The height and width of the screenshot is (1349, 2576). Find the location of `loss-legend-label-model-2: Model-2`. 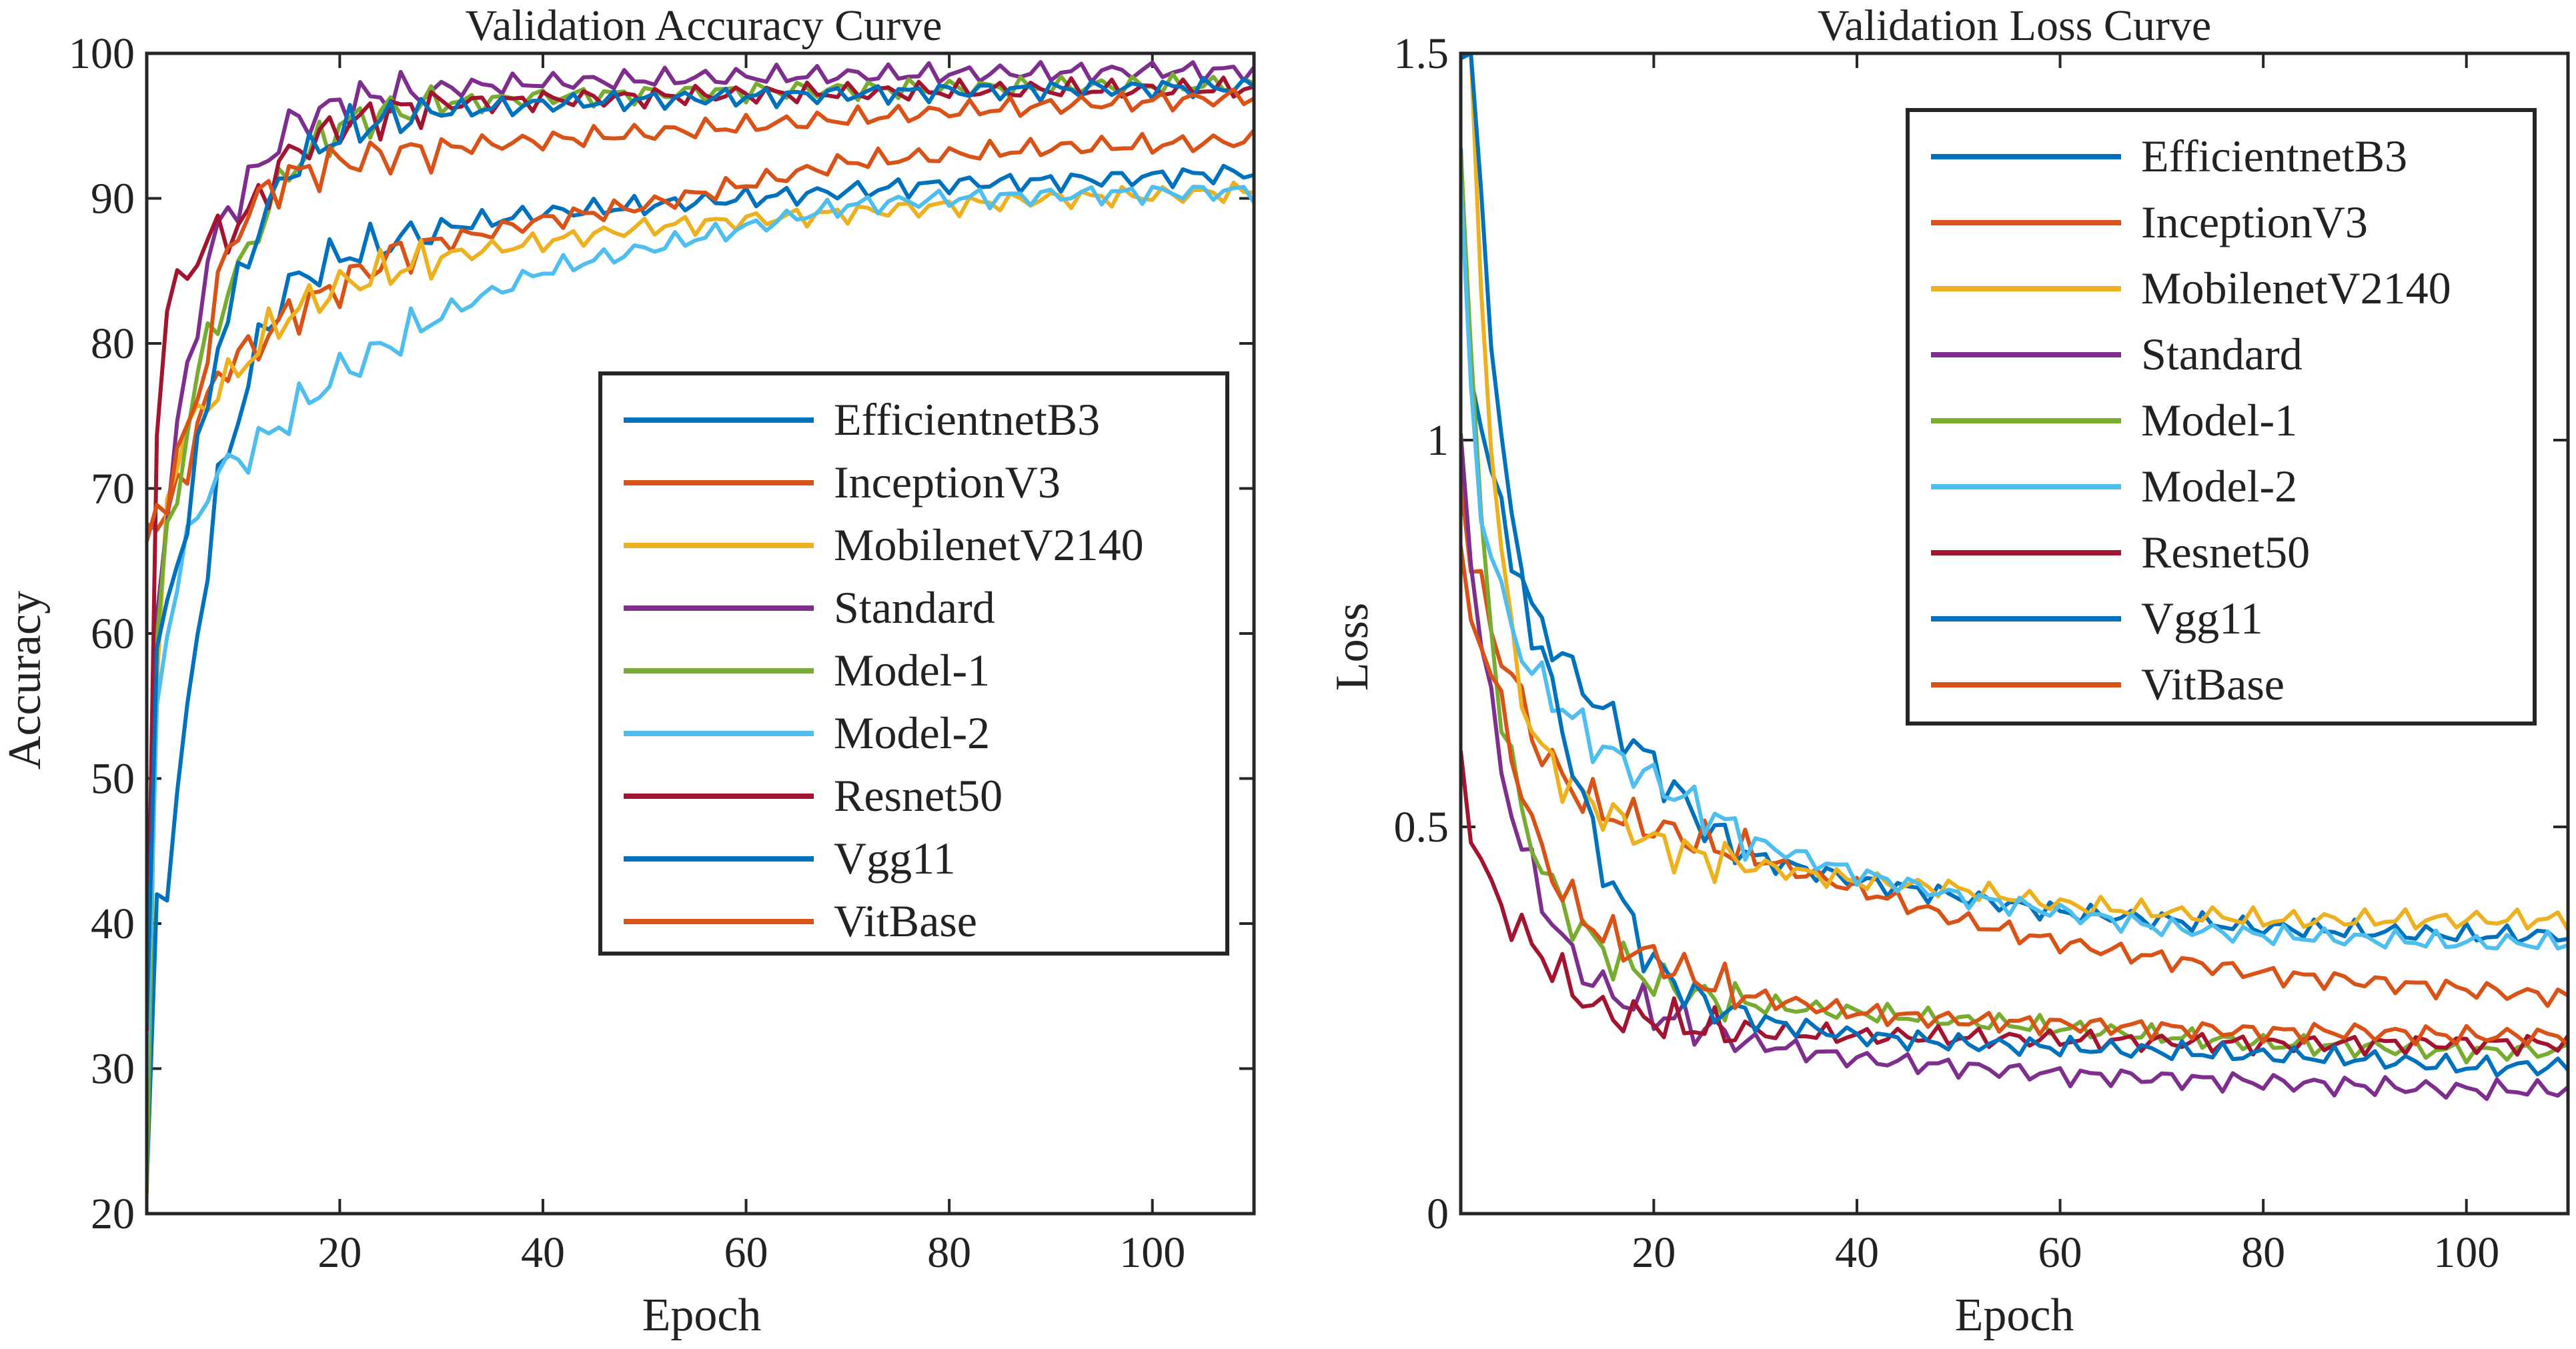

loss-legend-label-model-2: Model-2 is located at coordinates (2219, 486).